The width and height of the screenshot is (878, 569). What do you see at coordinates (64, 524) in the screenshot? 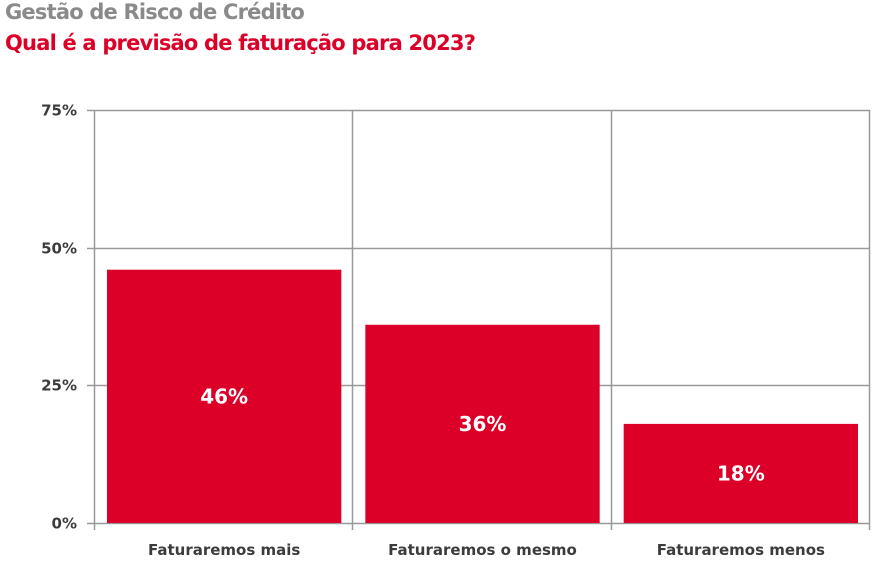
I see `y-tick-label: 0%` at bounding box center [64, 524].